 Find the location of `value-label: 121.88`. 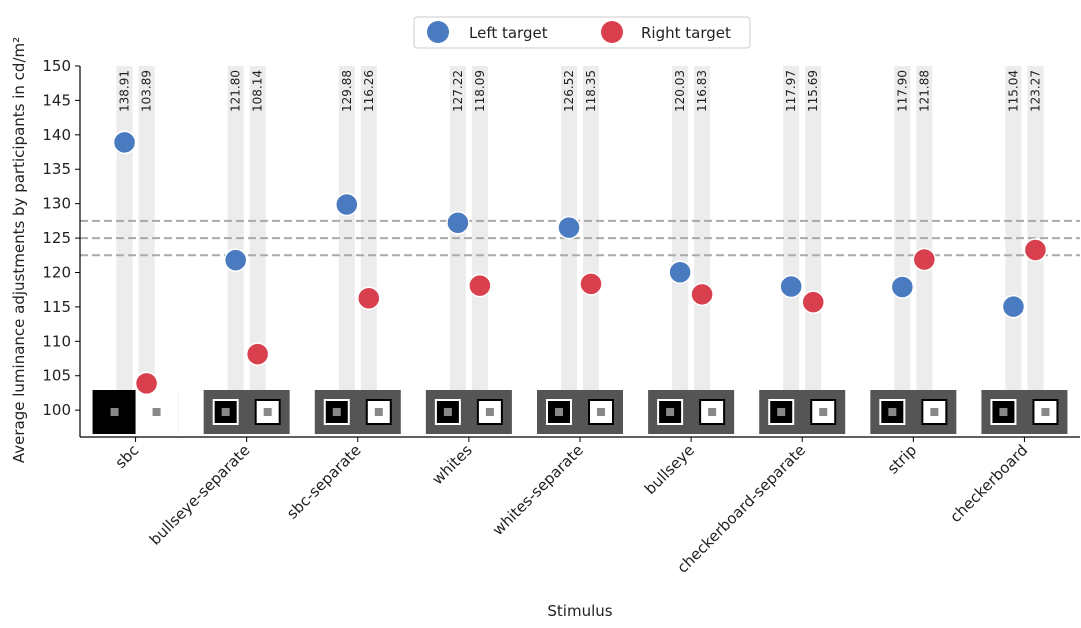

value-label: 121.88 is located at coordinates (924, 91).